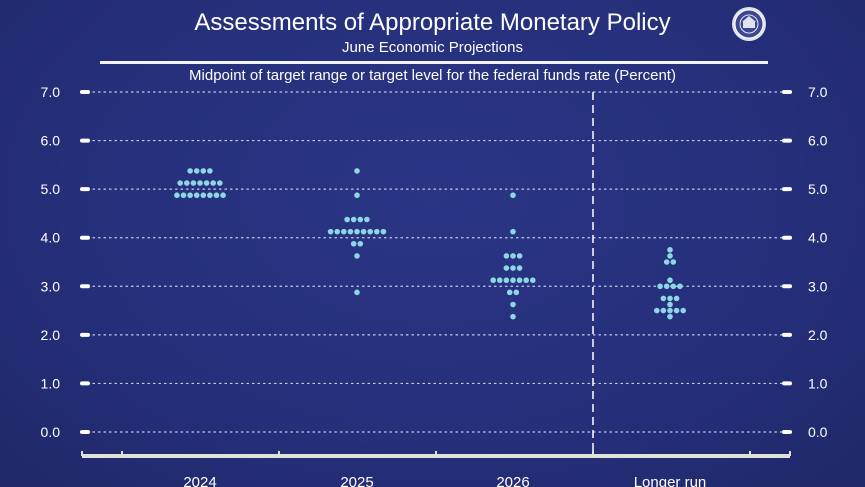  What do you see at coordinates (818, 286) in the screenshot?
I see `y-tick-label-right: 3.0` at bounding box center [818, 286].